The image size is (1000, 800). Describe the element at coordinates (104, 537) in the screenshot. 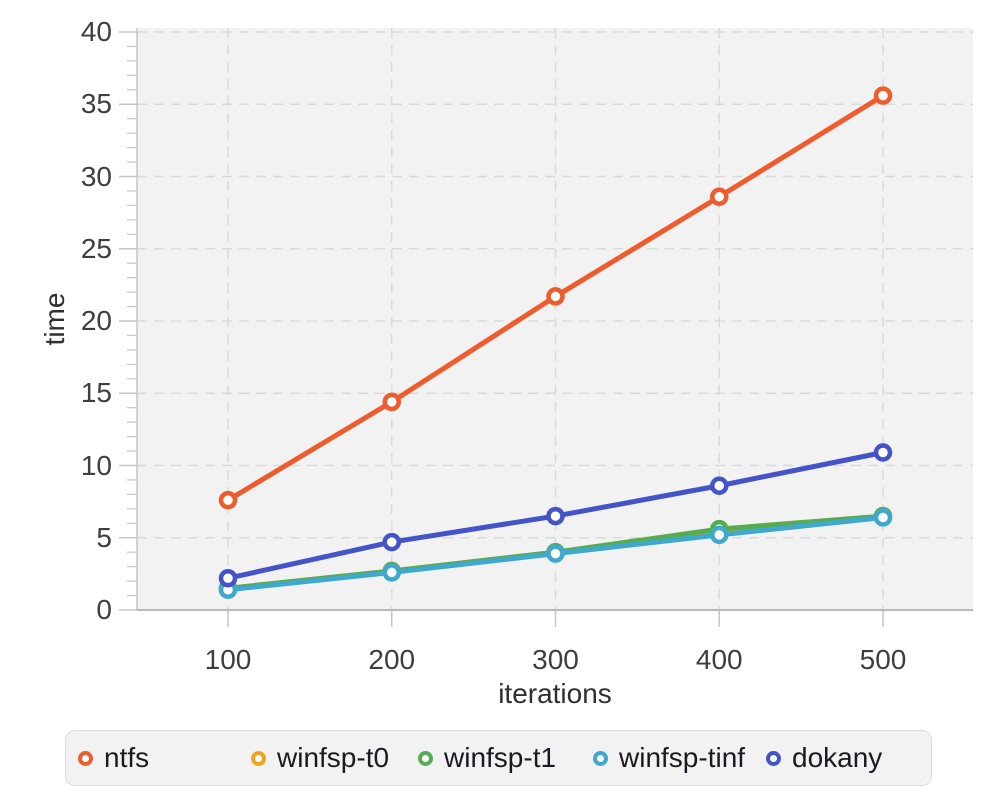

I see `y-tick-label: 5` at that location.